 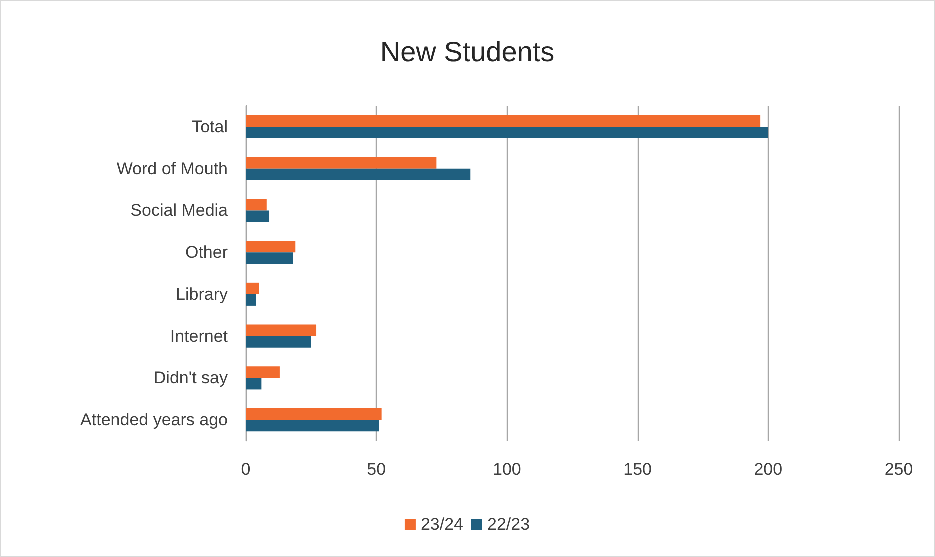 What do you see at coordinates (507, 469) in the screenshot?
I see `x-tick-label: 100` at bounding box center [507, 469].